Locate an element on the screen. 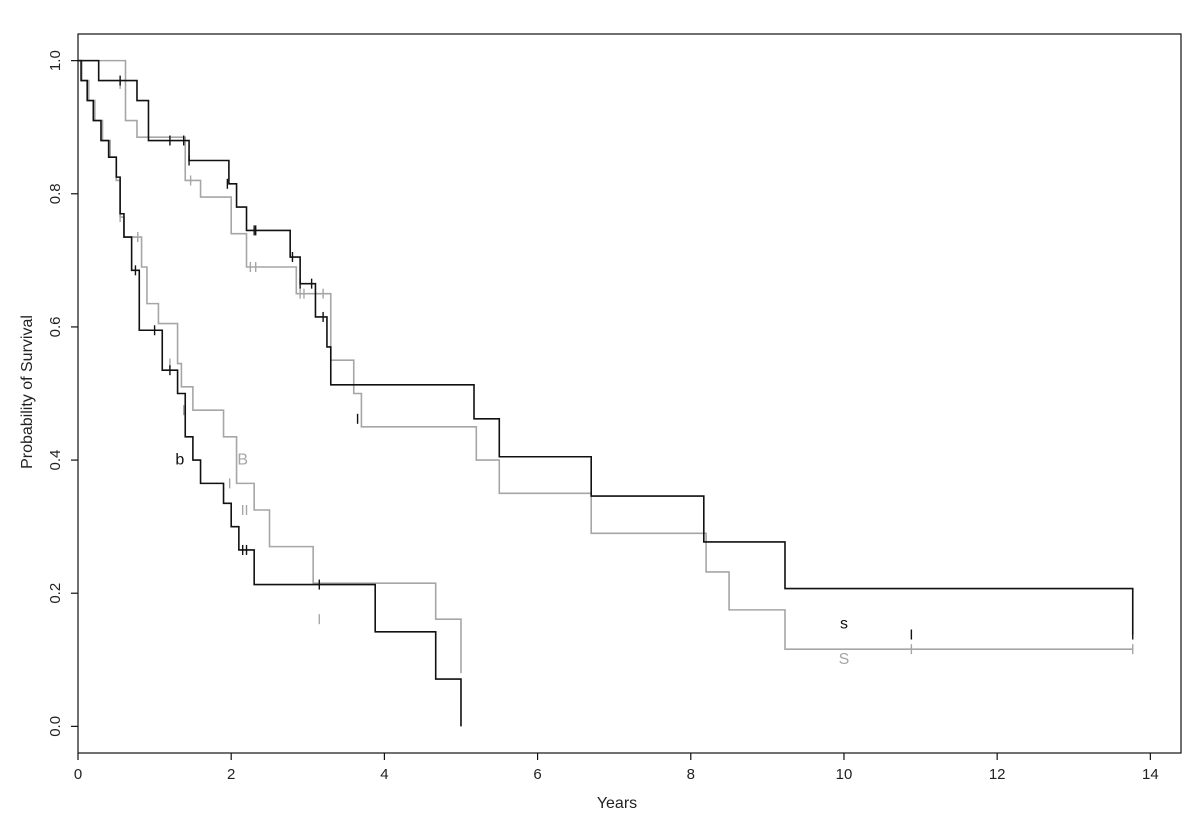 The width and height of the screenshot is (1200, 828). x-tick-label: 4 is located at coordinates (384, 774).